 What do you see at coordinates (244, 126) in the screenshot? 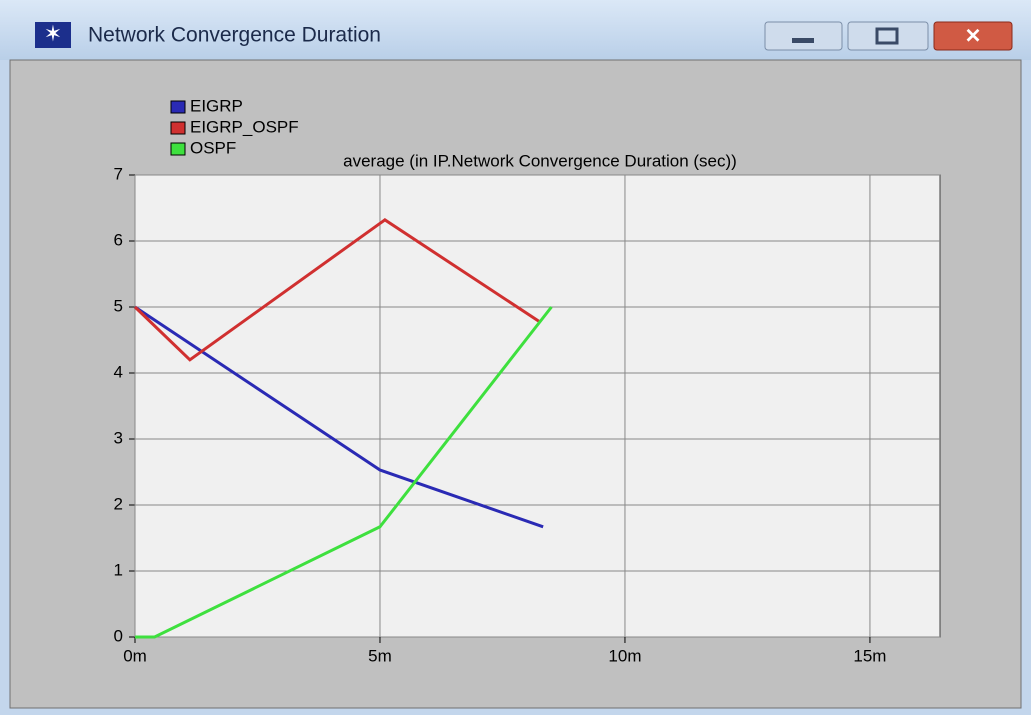
I see `legend-label: EIGRP_OSPF` at bounding box center [244, 126].